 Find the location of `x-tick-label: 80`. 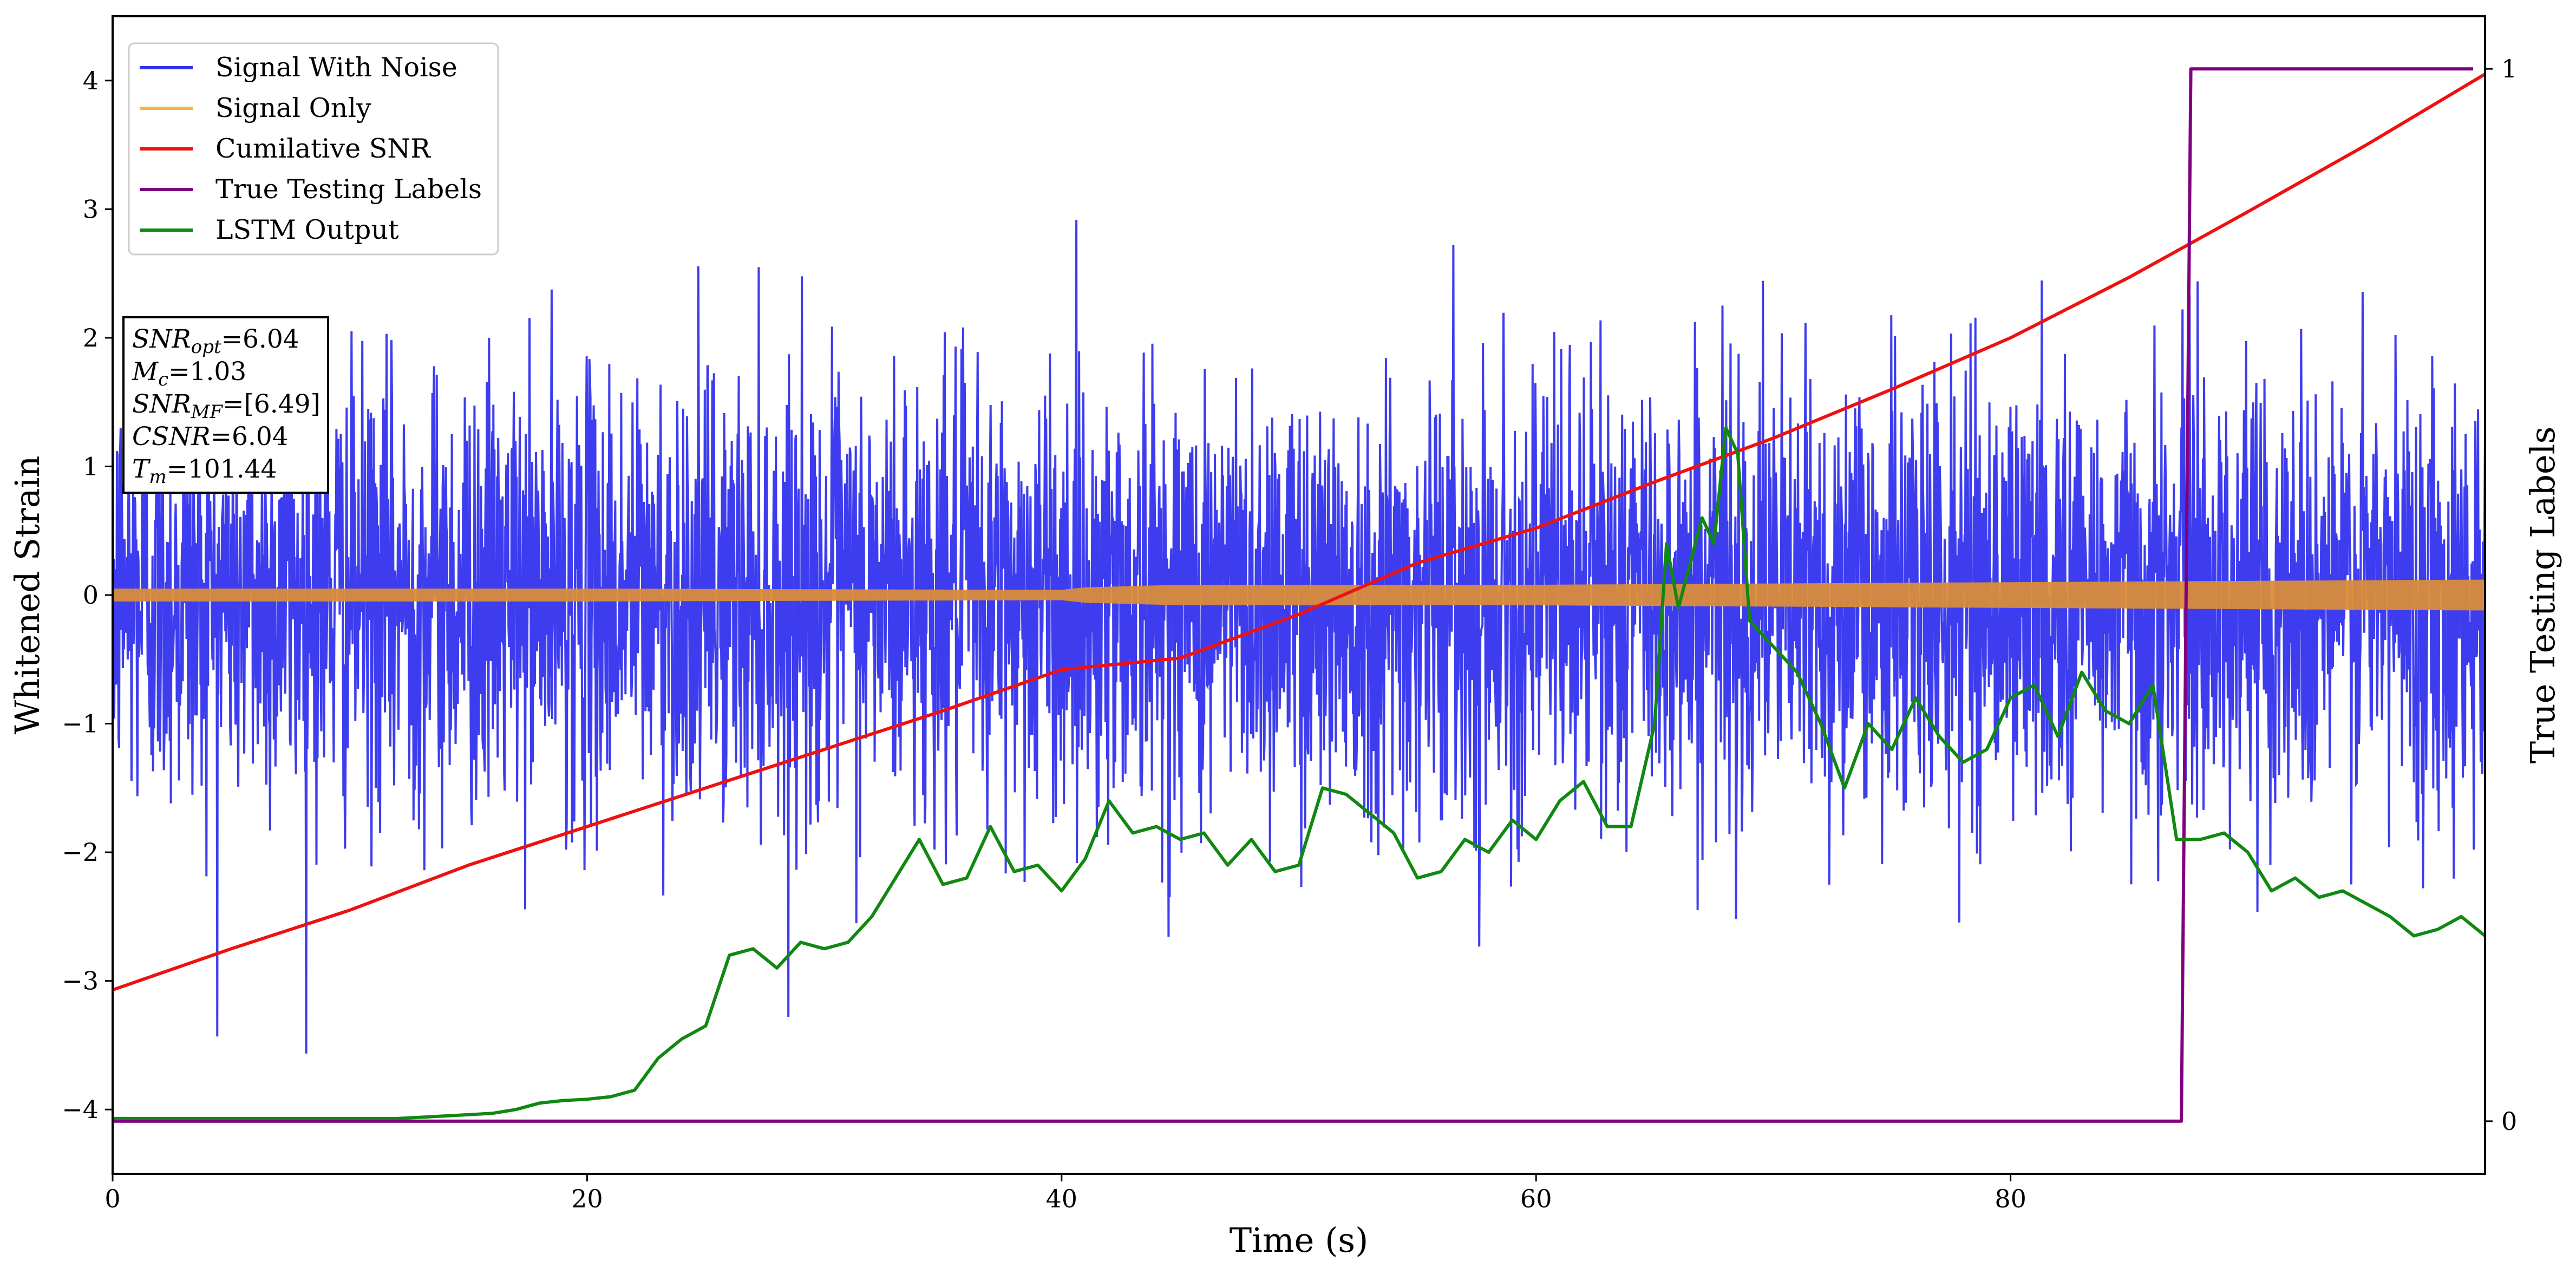

x-tick-label: 80 is located at coordinates (2010, 1198).